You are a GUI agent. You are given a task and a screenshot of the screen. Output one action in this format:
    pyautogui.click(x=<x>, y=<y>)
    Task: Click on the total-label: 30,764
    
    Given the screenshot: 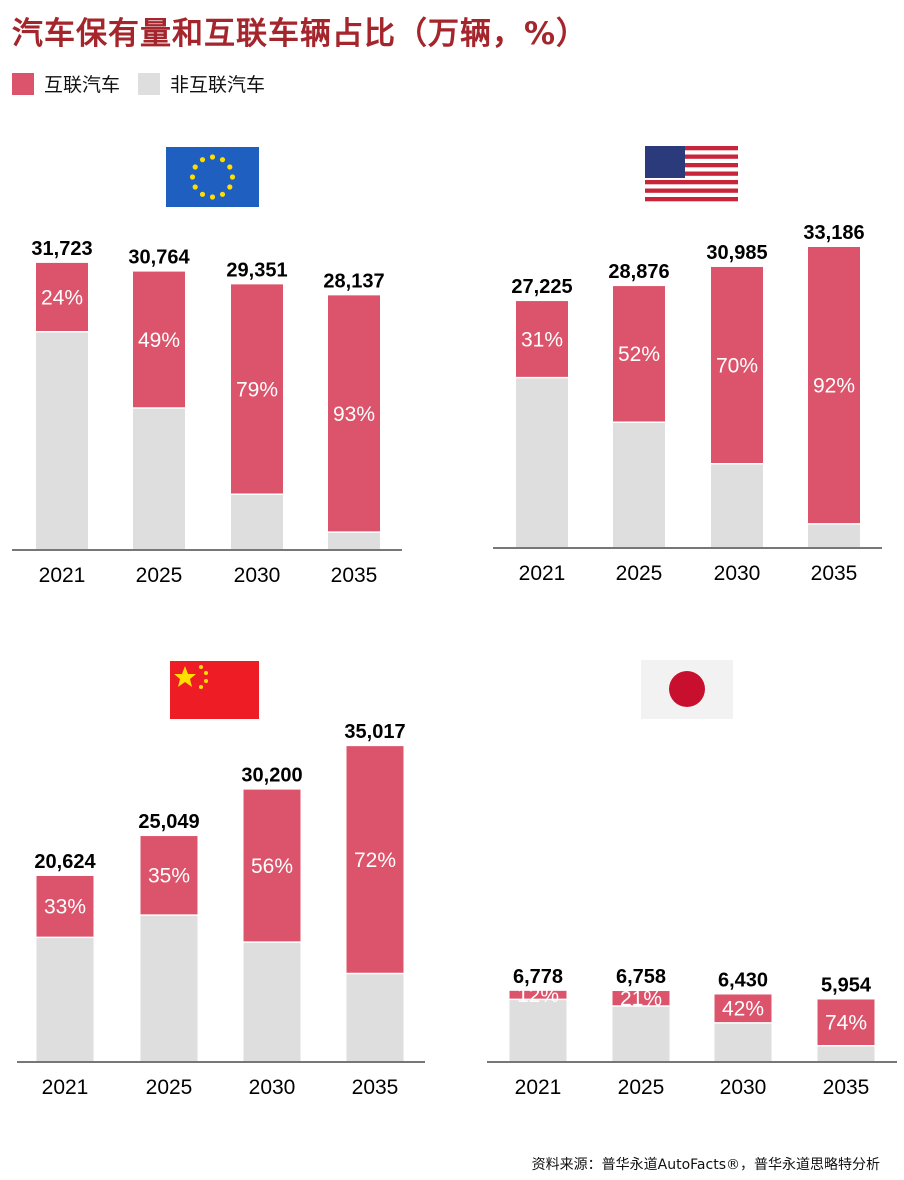 What is the action you would take?
    pyautogui.click(x=159, y=258)
    